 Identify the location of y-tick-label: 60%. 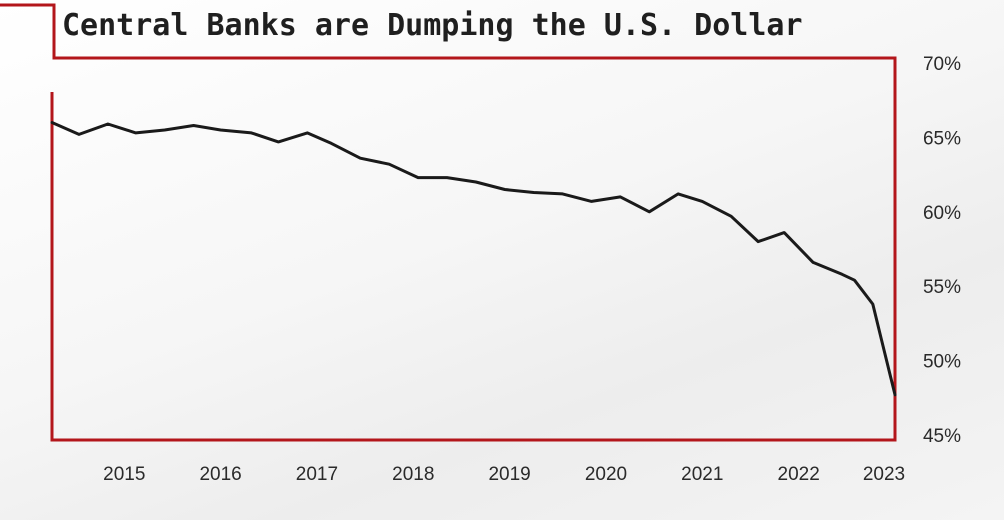
(942, 213).